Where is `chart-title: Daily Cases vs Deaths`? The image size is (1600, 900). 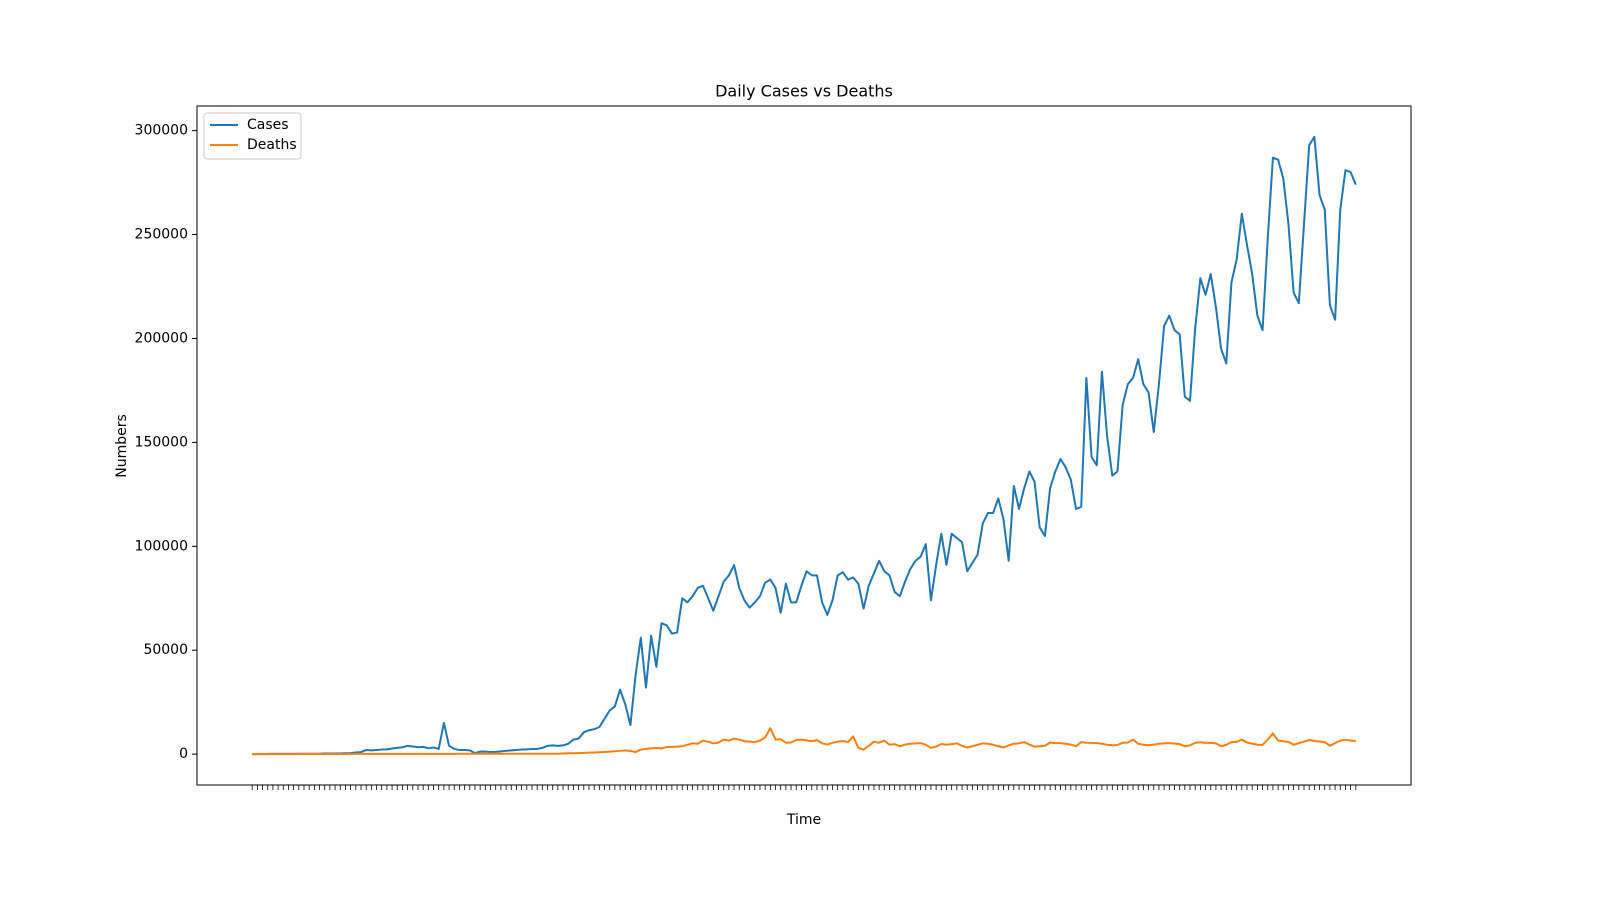 chart-title: Daily Cases vs Deaths is located at coordinates (804, 91).